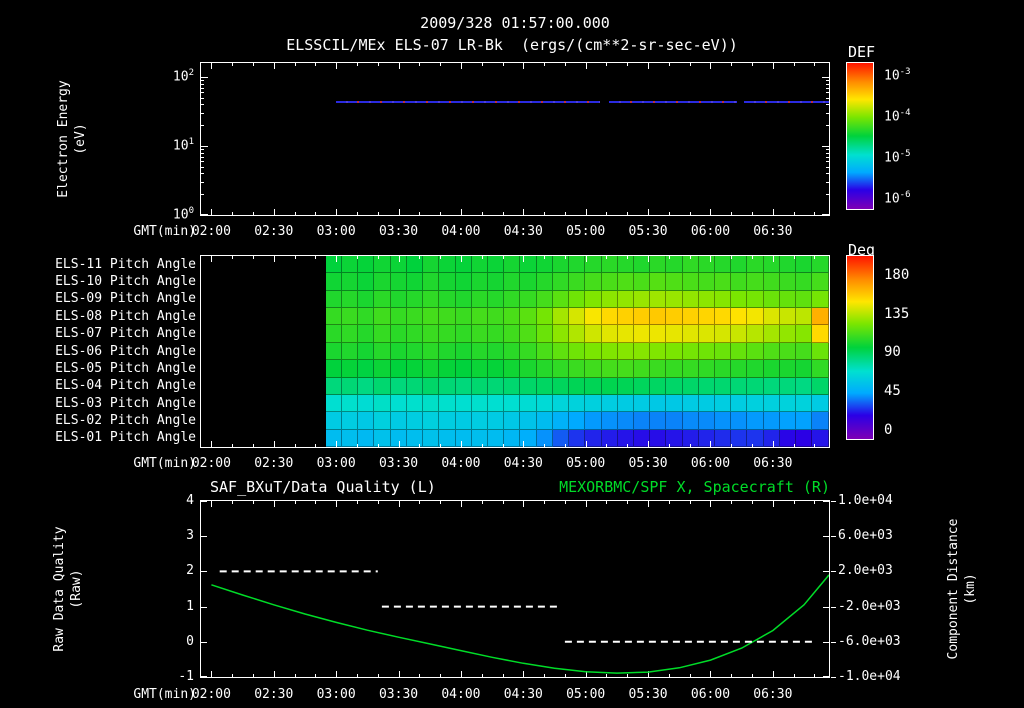 The image size is (1024, 708). I want to click on pitch-row-label: ELS-08 Pitch Angle, so click(125, 316).